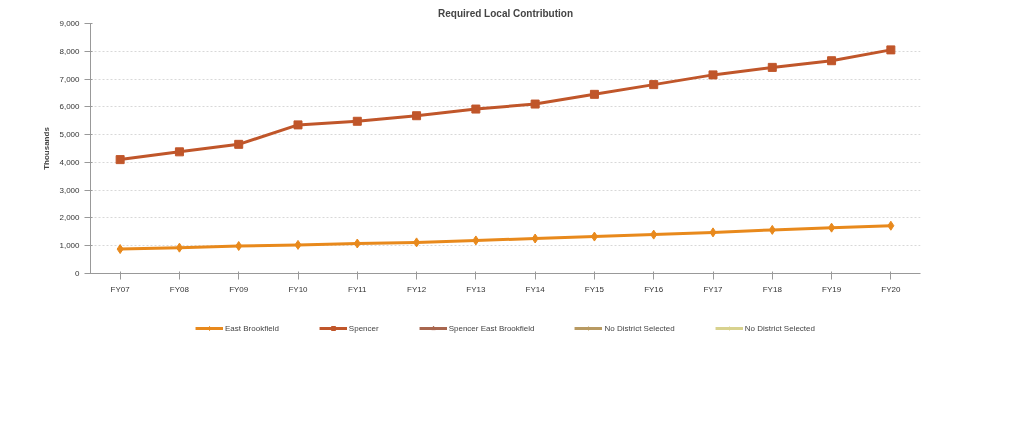 The width and height of the screenshot is (1028, 423). I want to click on legend-label: East Brookfield, so click(252, 328).